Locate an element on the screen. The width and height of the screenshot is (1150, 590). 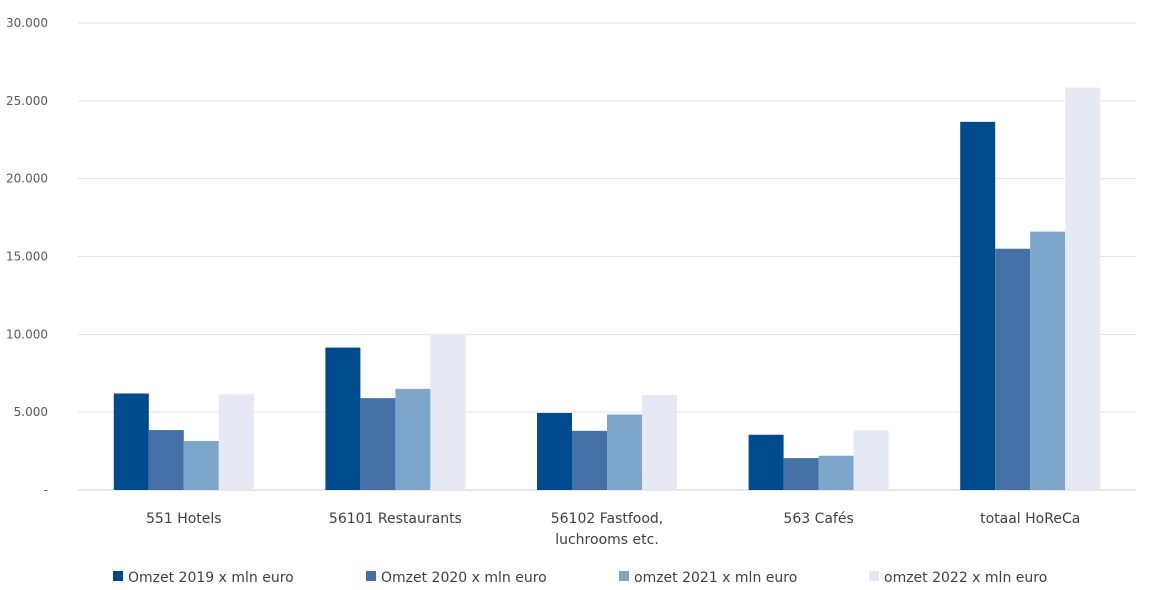
x-category-label: 56102 Fastfood, luchrooms etc. is located at coordinates (607, 529).